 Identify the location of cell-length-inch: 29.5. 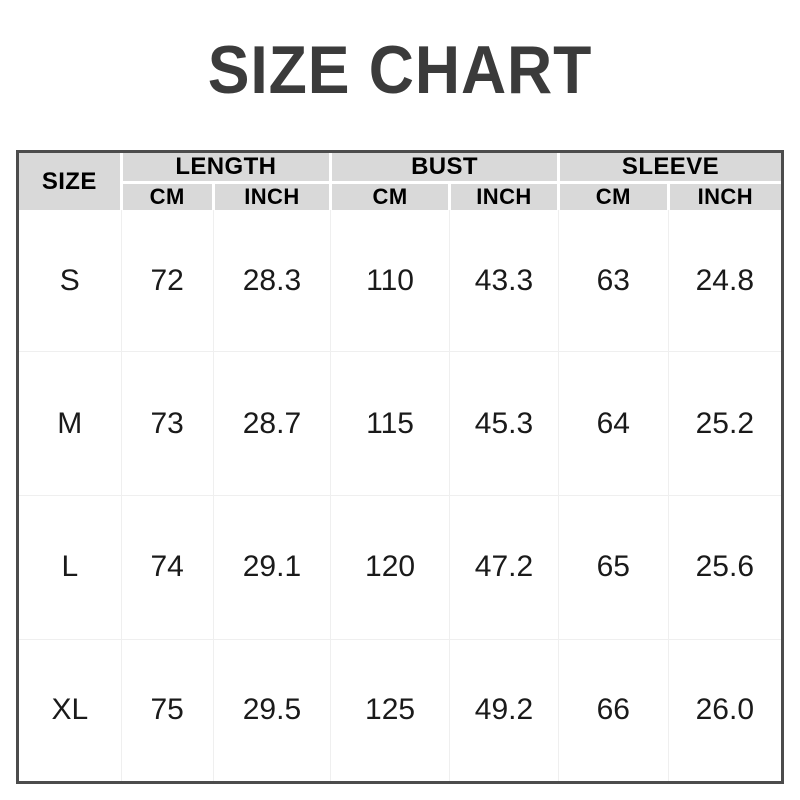
(272, 710).